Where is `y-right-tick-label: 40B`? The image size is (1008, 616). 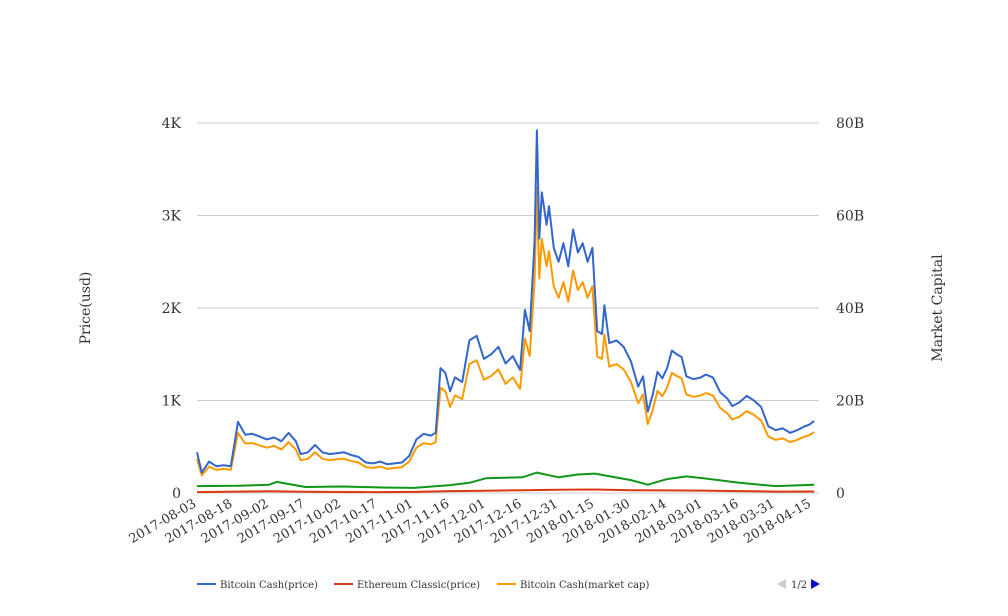
y-right-tick-label: 40B is located at coordinates (850, 309).